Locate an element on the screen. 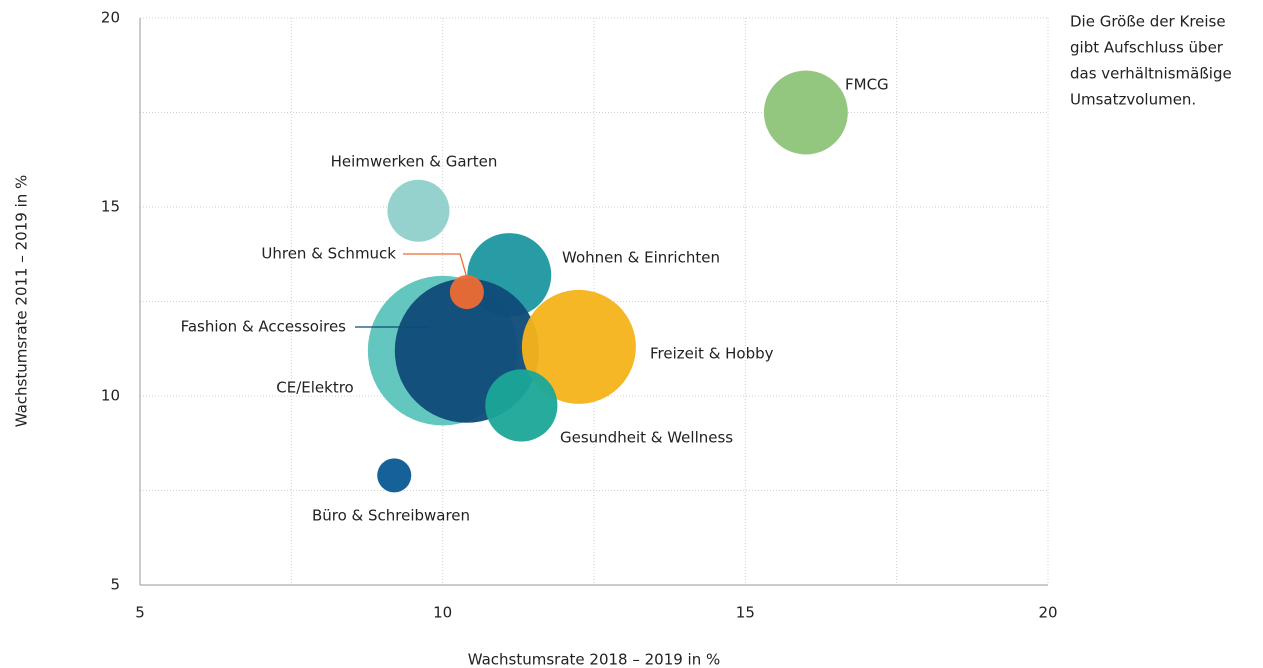  bubble-label: Fashion & Accessoires is located at coordinates (264, 327).